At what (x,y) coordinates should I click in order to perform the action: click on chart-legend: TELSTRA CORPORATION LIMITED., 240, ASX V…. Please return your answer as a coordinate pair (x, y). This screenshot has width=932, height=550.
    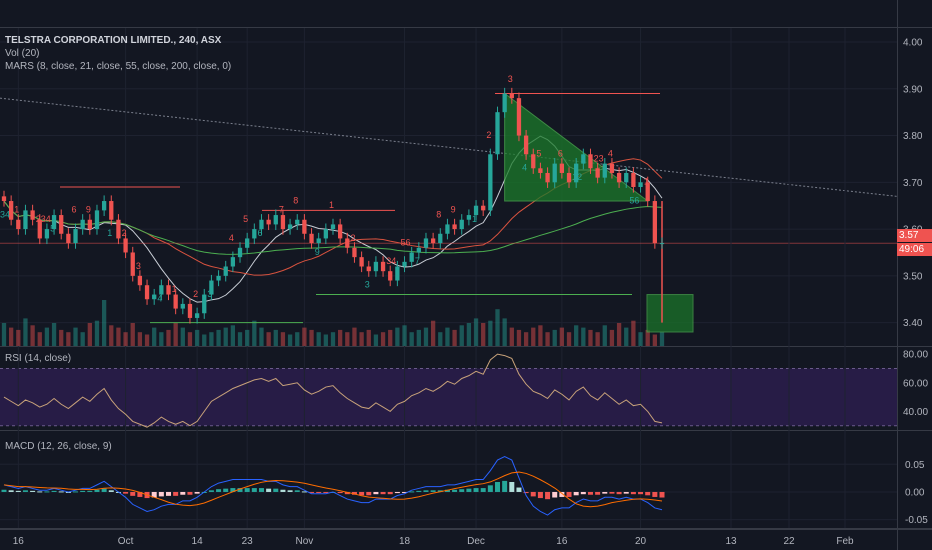
    Looking at the image, I should click on (118, 53).